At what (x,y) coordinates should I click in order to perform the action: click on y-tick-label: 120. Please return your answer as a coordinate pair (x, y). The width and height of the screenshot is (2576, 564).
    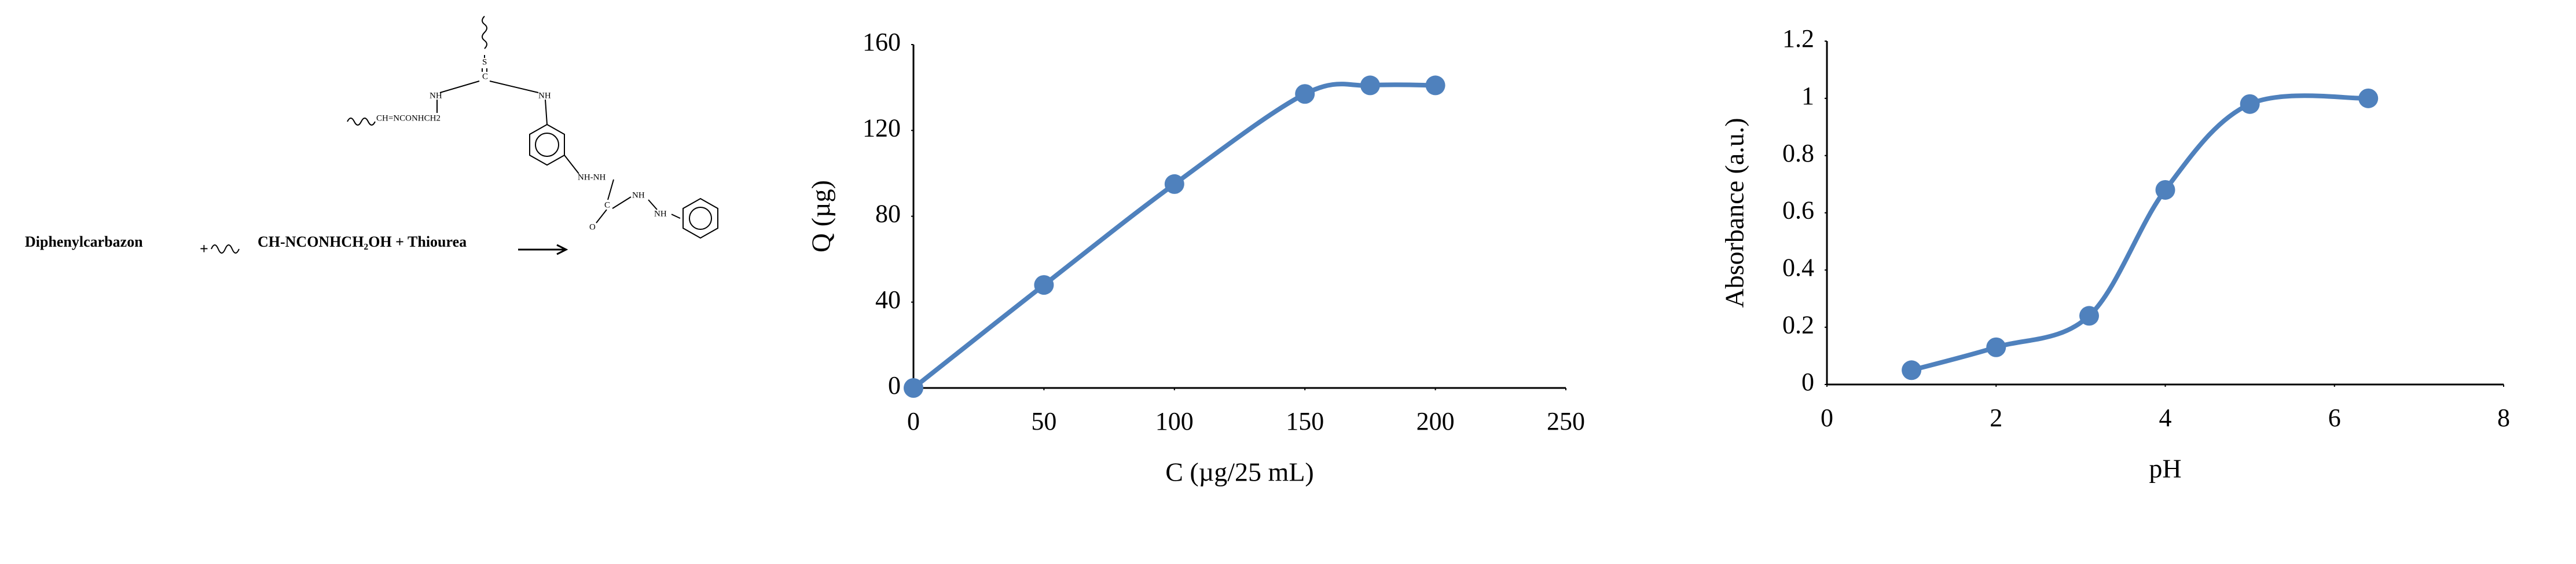
    Looking at the image, I should click on (882, 128).